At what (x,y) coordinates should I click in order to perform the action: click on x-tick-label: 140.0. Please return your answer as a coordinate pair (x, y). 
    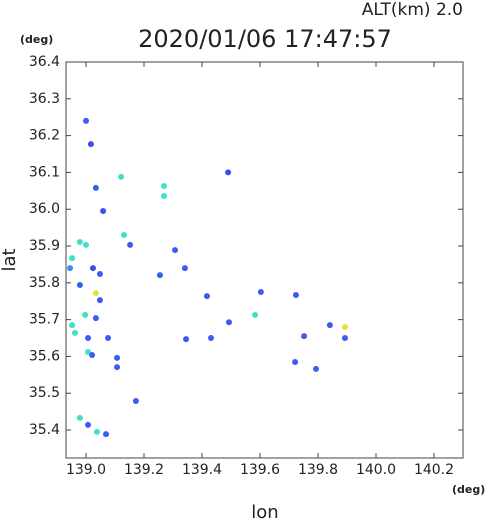
    Looking at the image, I should click on (376, 470).